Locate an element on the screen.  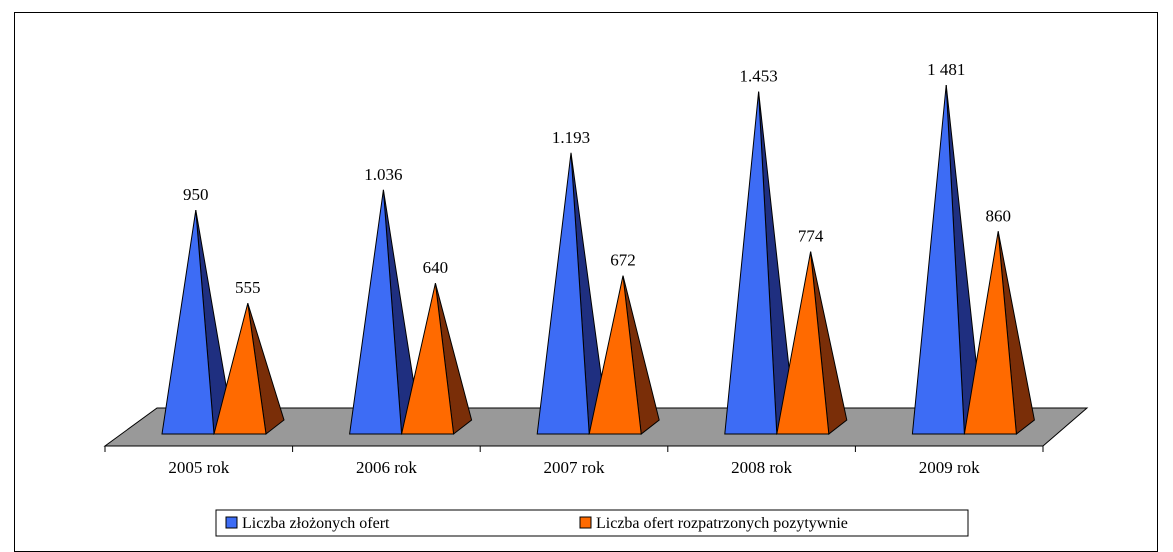
data-label: 1.453 is located at coordinates (758, 76).